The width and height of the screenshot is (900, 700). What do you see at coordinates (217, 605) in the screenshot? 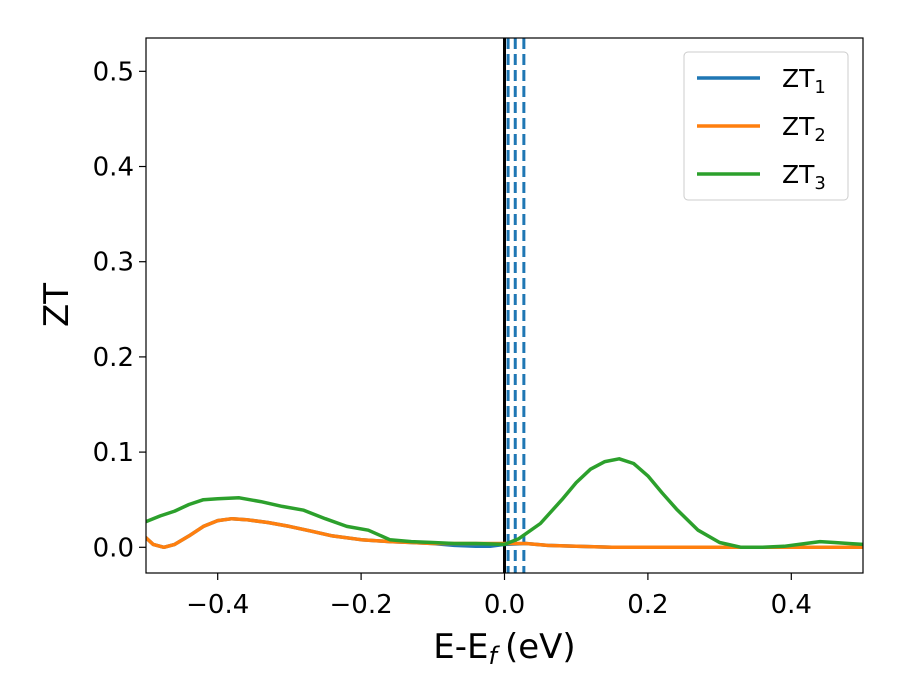
I see `x-tick-label: −0.4` at bounding box center [217, 605].